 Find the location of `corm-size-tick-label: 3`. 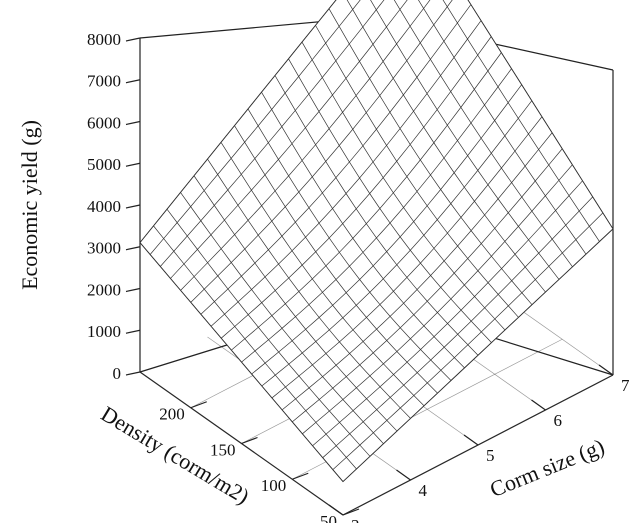

corm-size-tick-label: 3 is located at coordinates (355, 519).